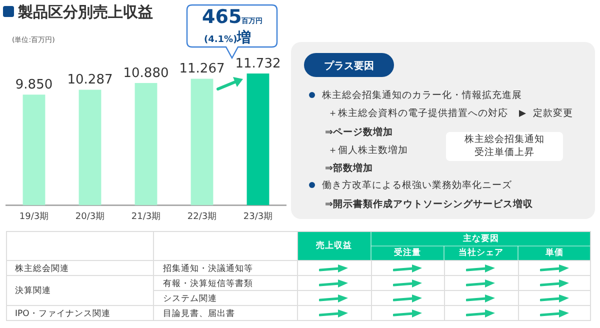  Describe the element at coordinates (202, 69) in the screenshot. I see `data-label: 11.267` at that location.